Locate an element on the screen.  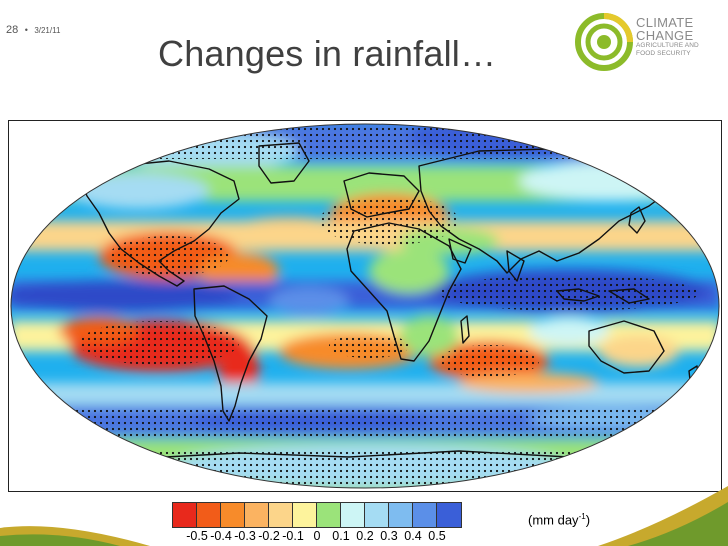
footer-swoosh-right is located at coordinates (663, 516).